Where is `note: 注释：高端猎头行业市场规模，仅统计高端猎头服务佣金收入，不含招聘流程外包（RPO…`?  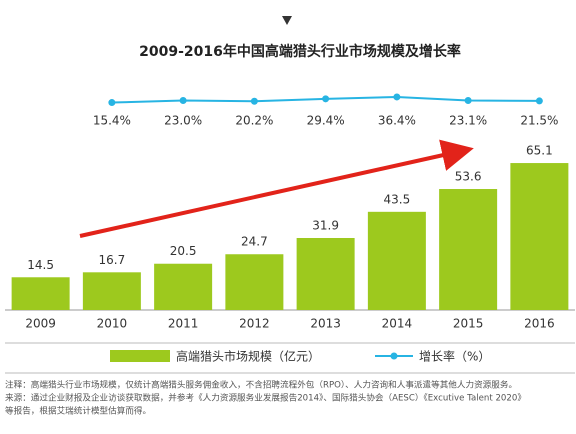
note: 注释：高端猎头行业市场规模，仅统计高端猎头服务佣金收入，不含招聘流程外包（RPO… is located at coordinates (261, 385).